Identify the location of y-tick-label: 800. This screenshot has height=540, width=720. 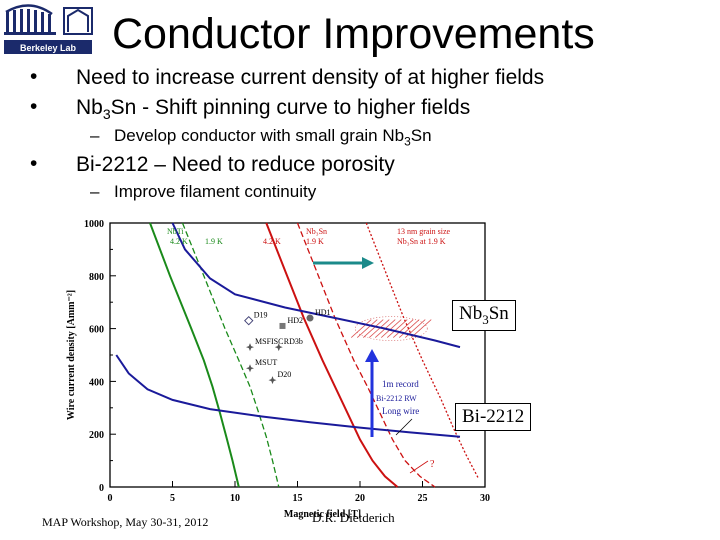
(96, 277).